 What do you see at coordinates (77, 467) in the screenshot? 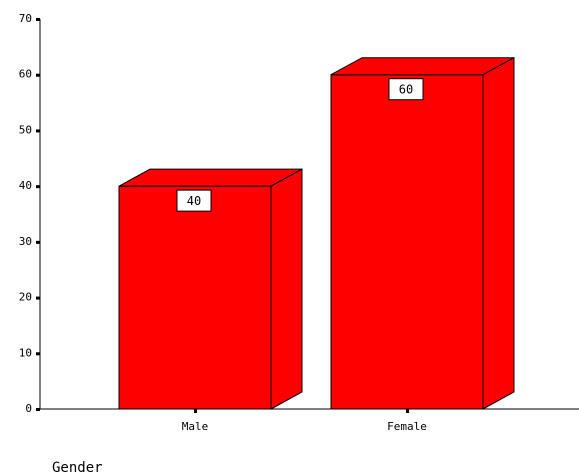
I see `x-axis-title: Gender` at bounding box center [77, 467].